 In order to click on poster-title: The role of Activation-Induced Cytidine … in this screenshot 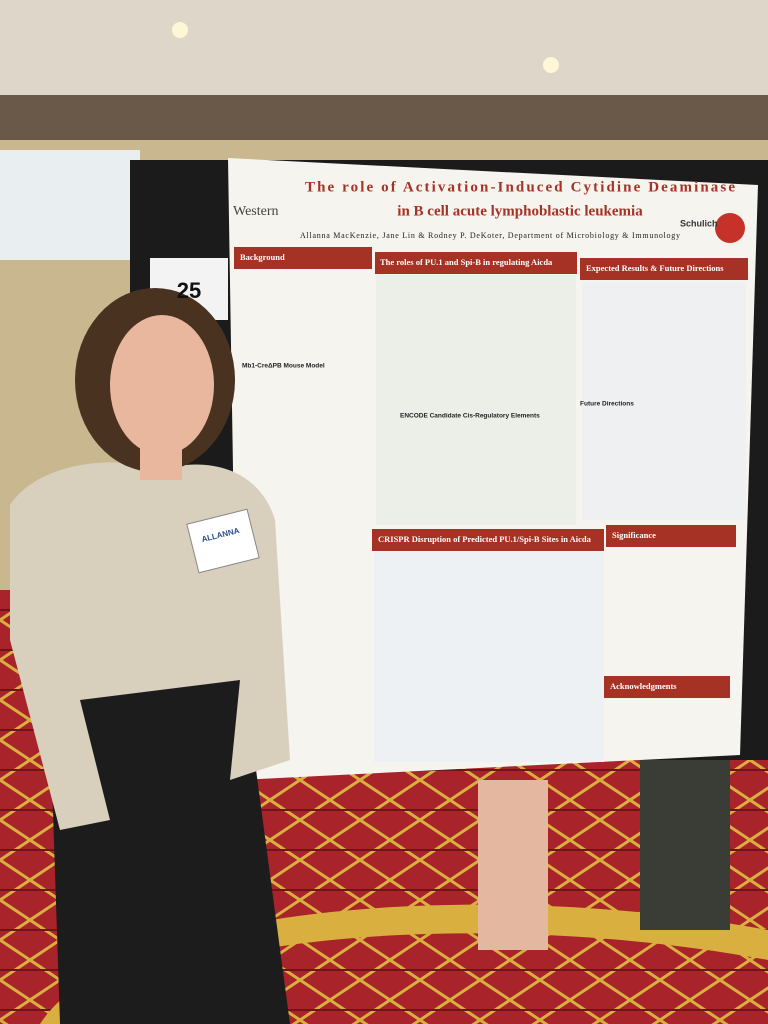, I will do `click(520, 187)`.